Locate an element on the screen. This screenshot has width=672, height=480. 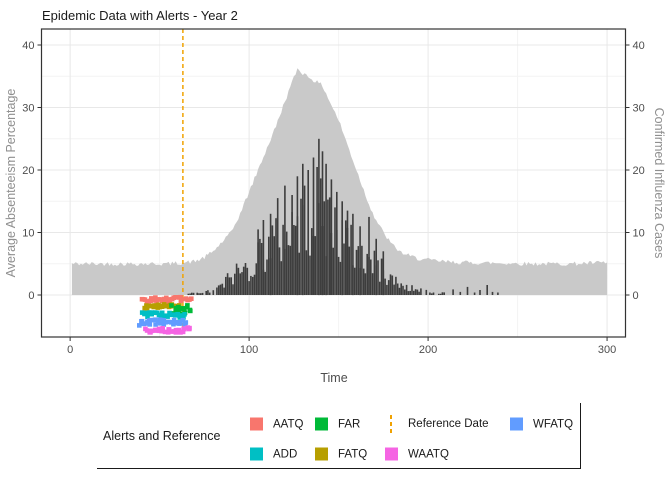
legend-item-add: ADD is located at coordinates (274, 454).